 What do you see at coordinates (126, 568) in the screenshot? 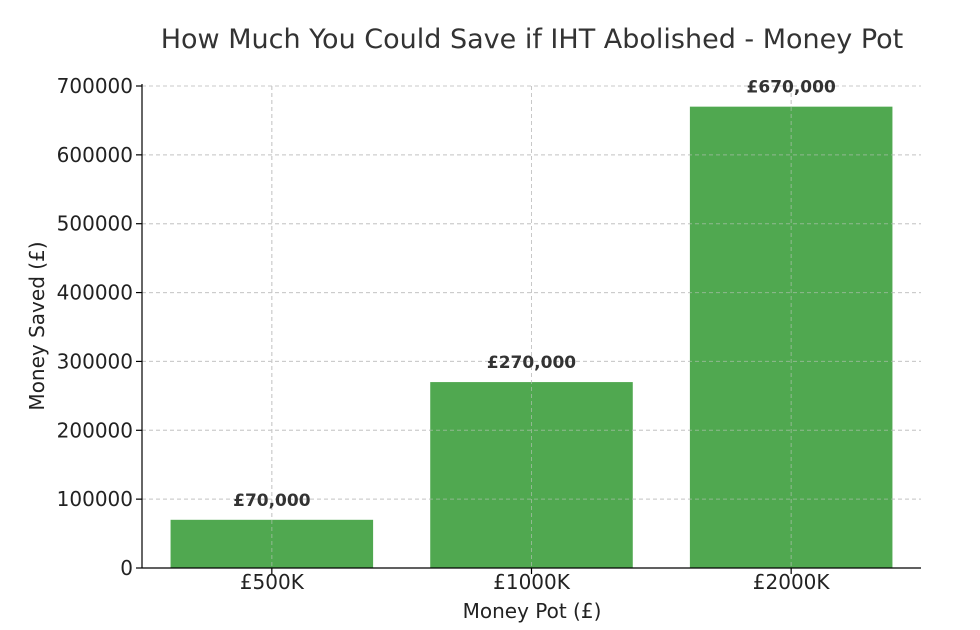
I see `y-tick-label: 0` at bounding box center [126, 568].